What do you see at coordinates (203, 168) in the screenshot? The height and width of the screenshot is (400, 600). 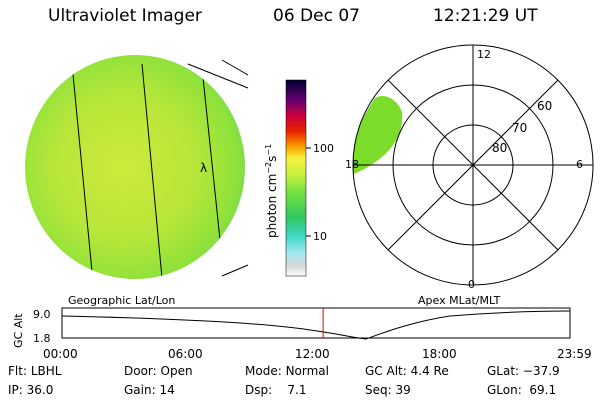 I see `subsolar-marker: λ` at bounding box center [203, 168].